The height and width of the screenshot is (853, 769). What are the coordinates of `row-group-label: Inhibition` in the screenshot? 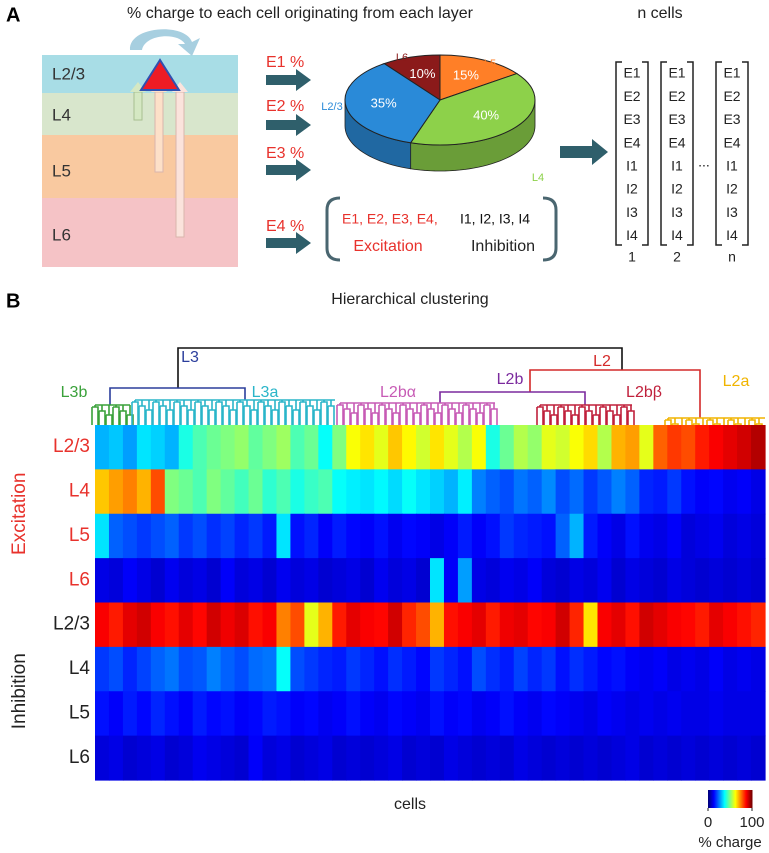 It's located at (19, 691).